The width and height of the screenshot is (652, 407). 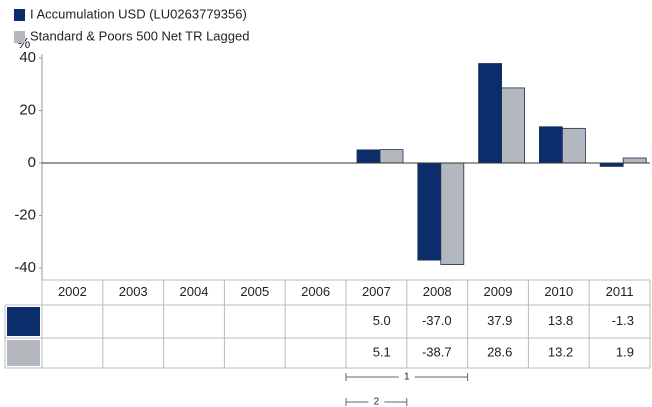 What do you see at coordinates (377, 402) in the screenshot?
I see `annotation: 2` at bounding box center [377, 402].